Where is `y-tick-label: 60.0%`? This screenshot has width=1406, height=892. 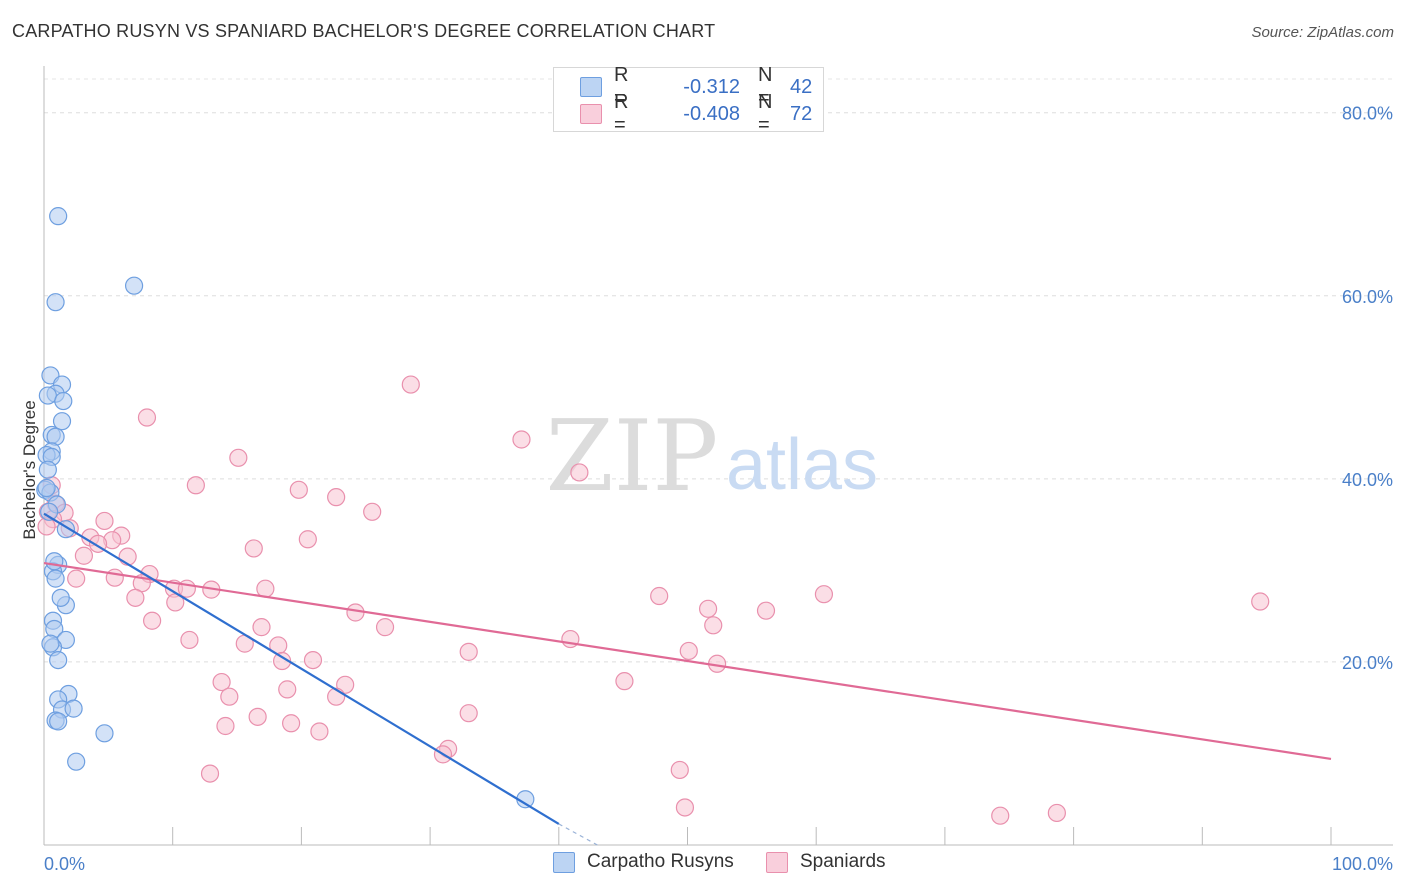
y-tick-label: 60.0% is located at coordinates (1367, 297).